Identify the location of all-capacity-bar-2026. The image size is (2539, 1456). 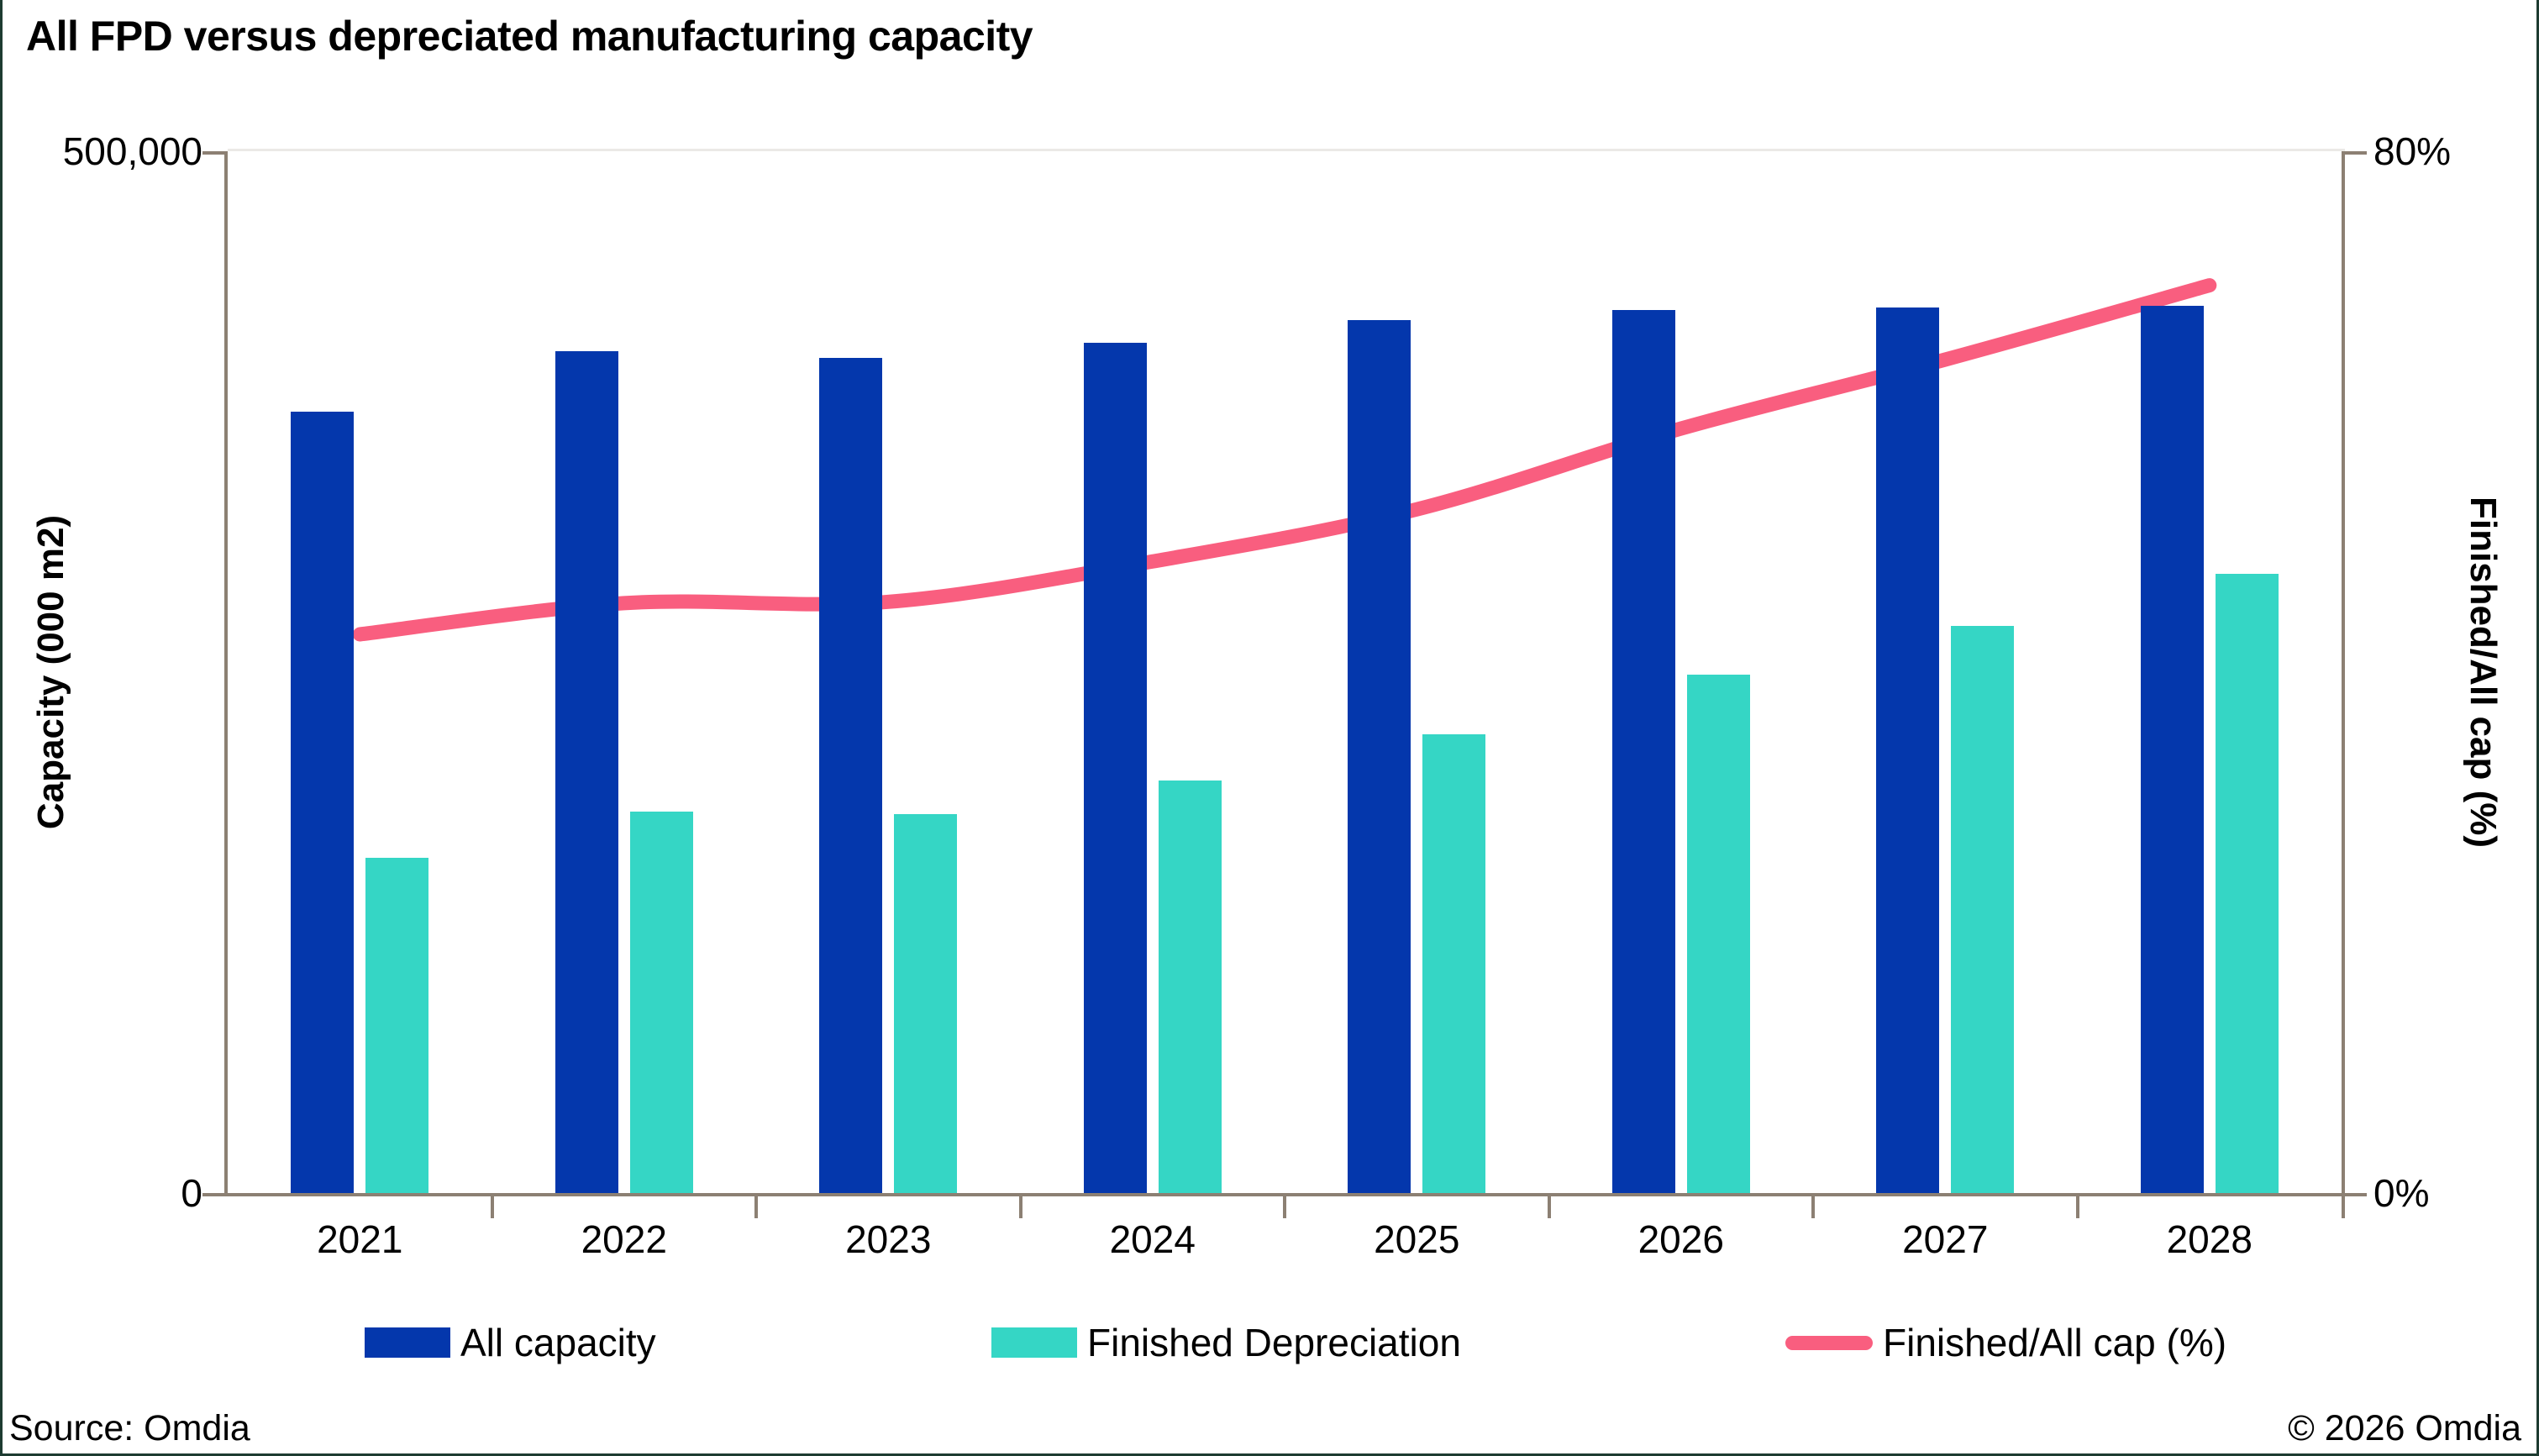
(1643, 751).